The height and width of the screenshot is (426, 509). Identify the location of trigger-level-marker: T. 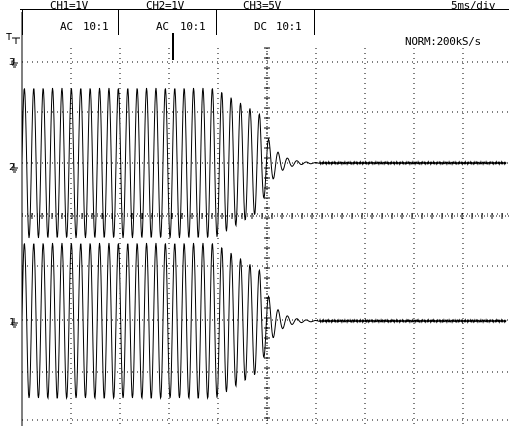
(9, 37).